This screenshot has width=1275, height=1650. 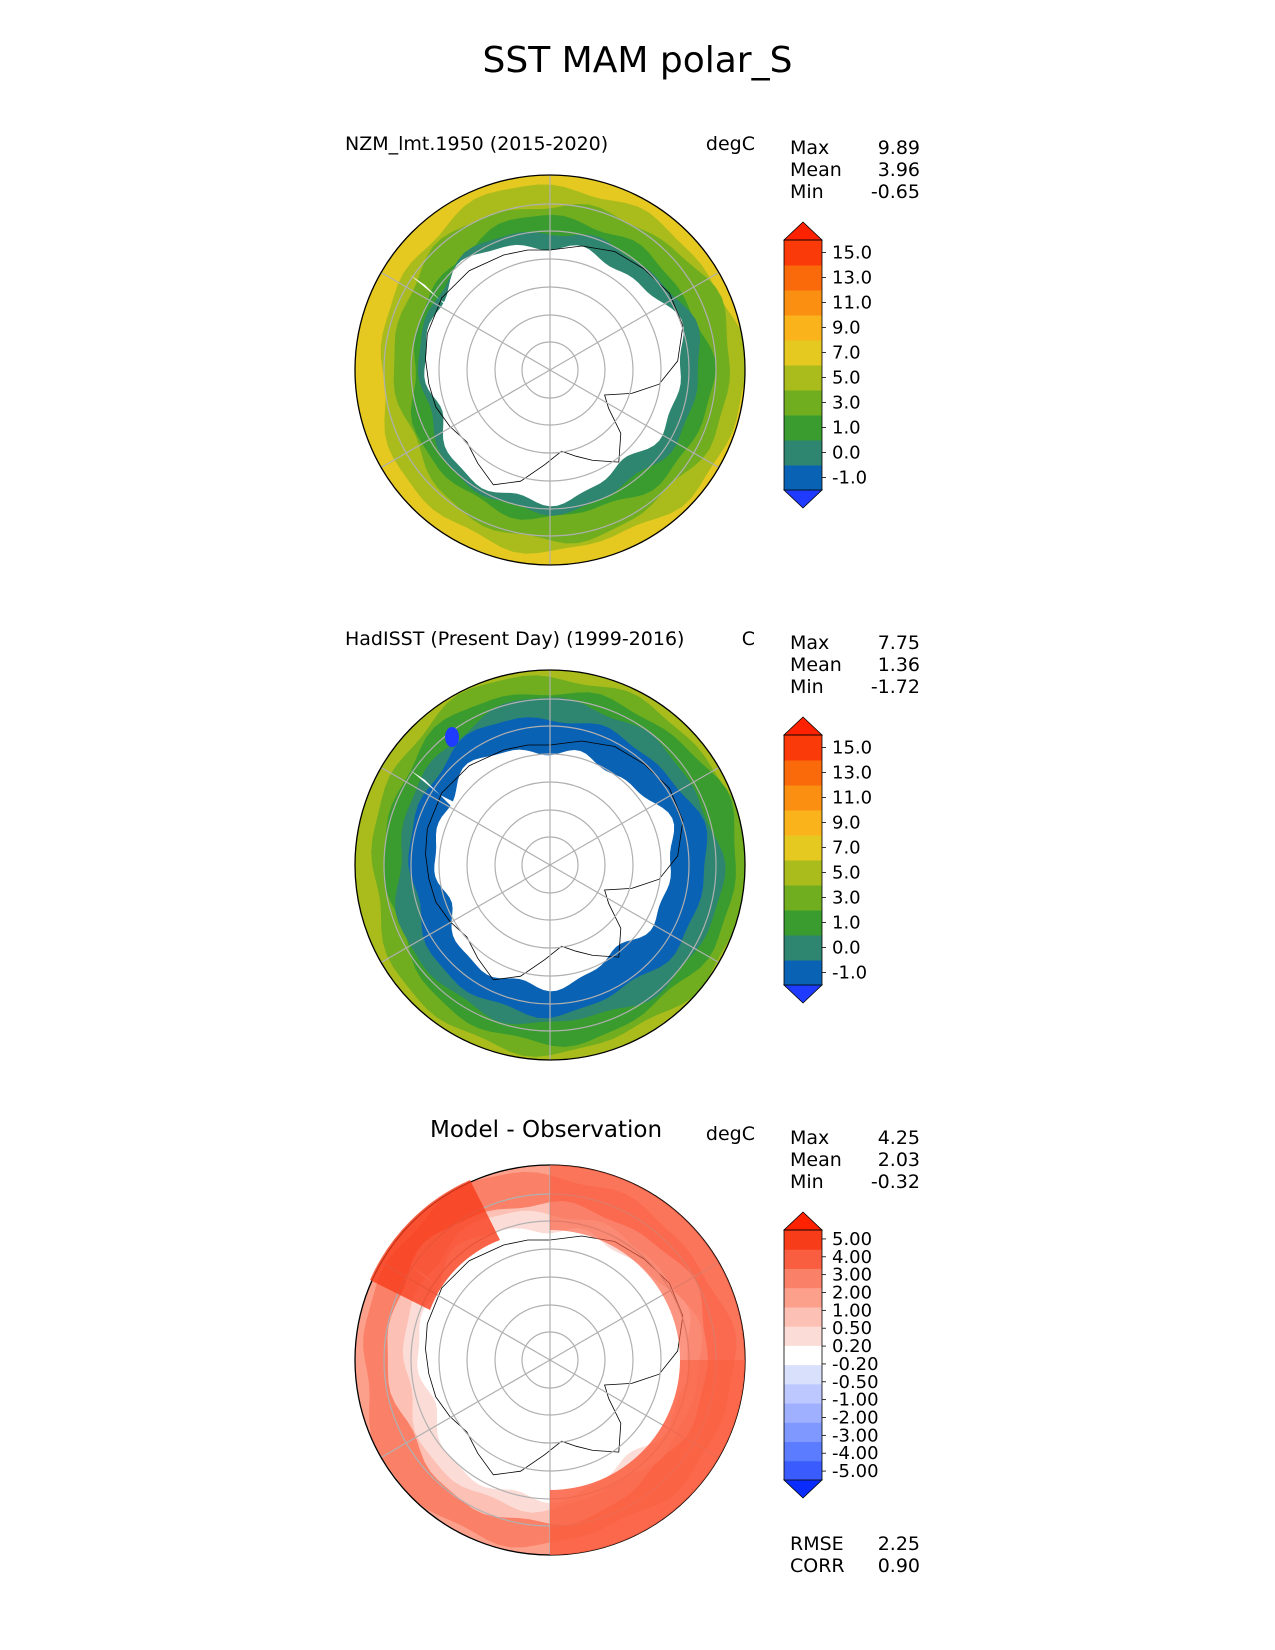 I want to click on panel-title: NZM_lmt.1950 (2015-2020), so click(x=477, y=144).